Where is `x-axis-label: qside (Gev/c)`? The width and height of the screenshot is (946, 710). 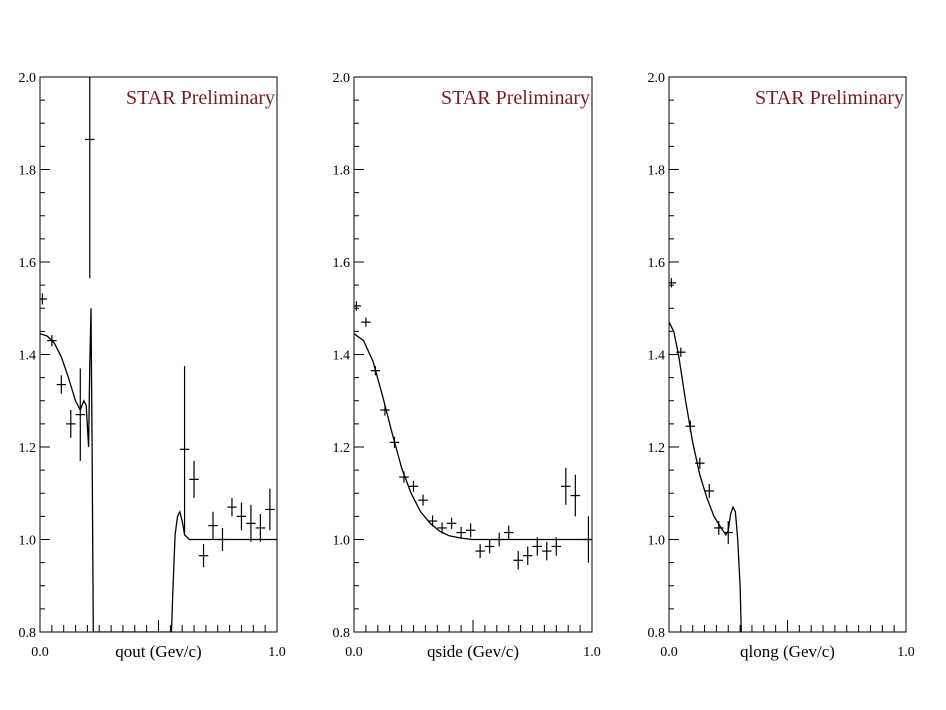
x-axis-label: qside (Gev/c) is located at coordinates (473, 651).